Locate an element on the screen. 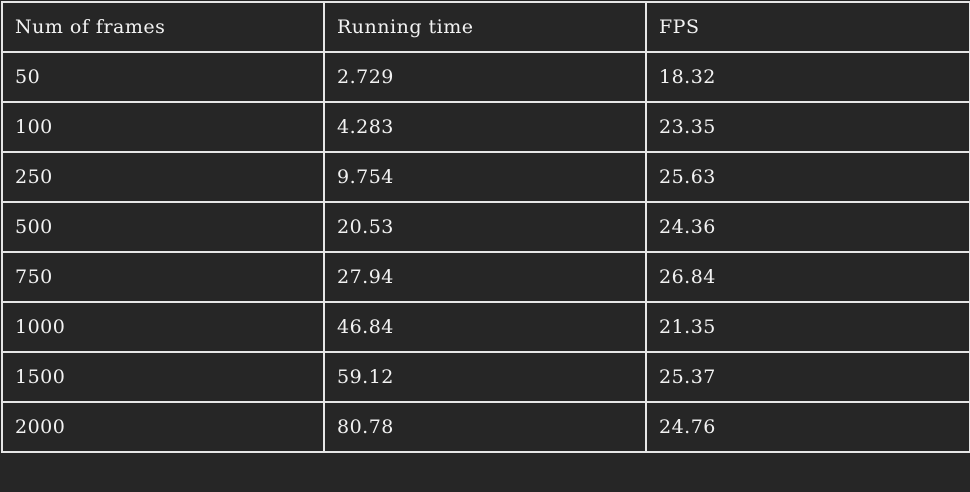 Image resolution: width=970 pixels, height=492 pixels. cell-fps: 23.35 is located at coordinates (807, 127).